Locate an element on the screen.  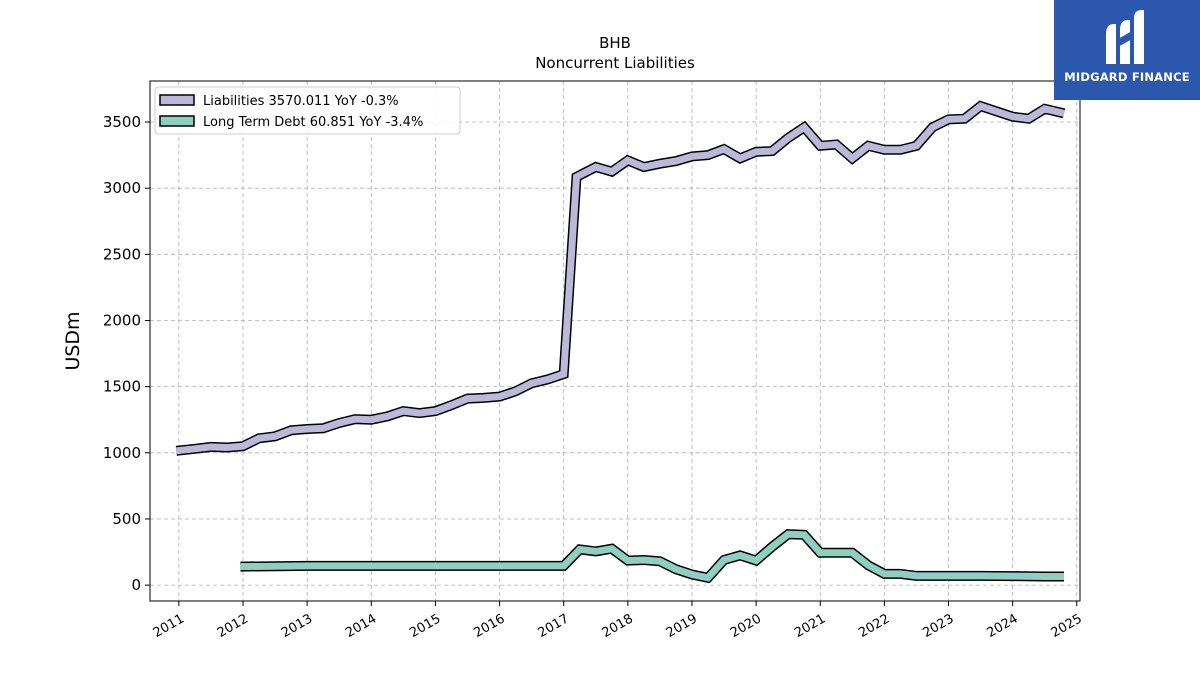
brand-logo-text: MIDGARD FINANCE is located at coordinates (1127, 77).